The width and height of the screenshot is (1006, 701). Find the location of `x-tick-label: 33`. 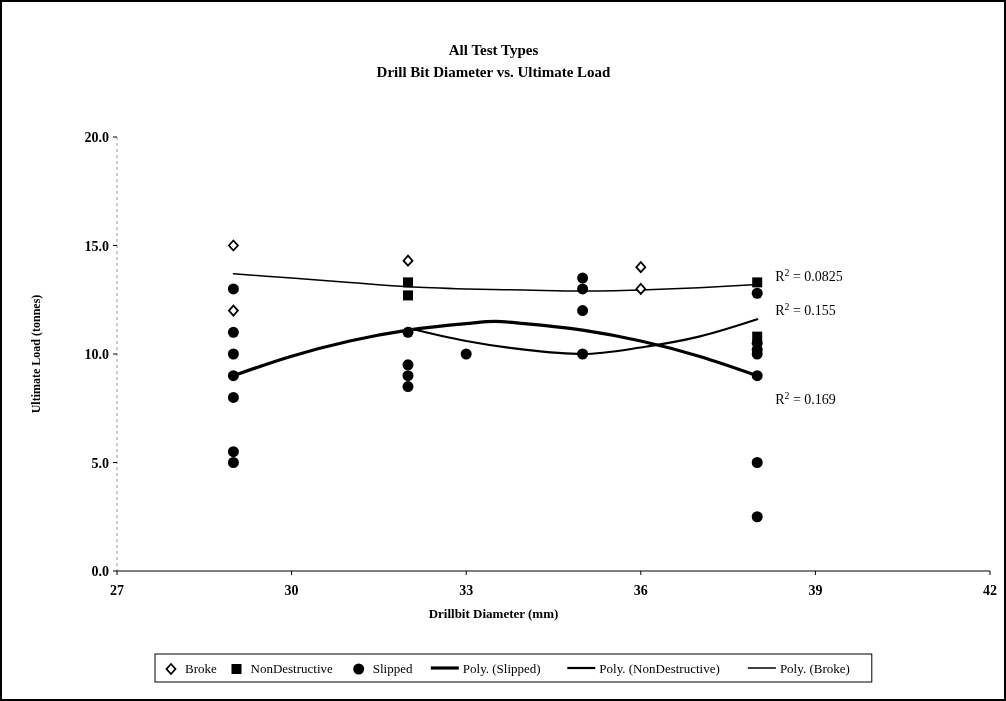

x-tick-label: 33 is located at coordinates (466, 590).